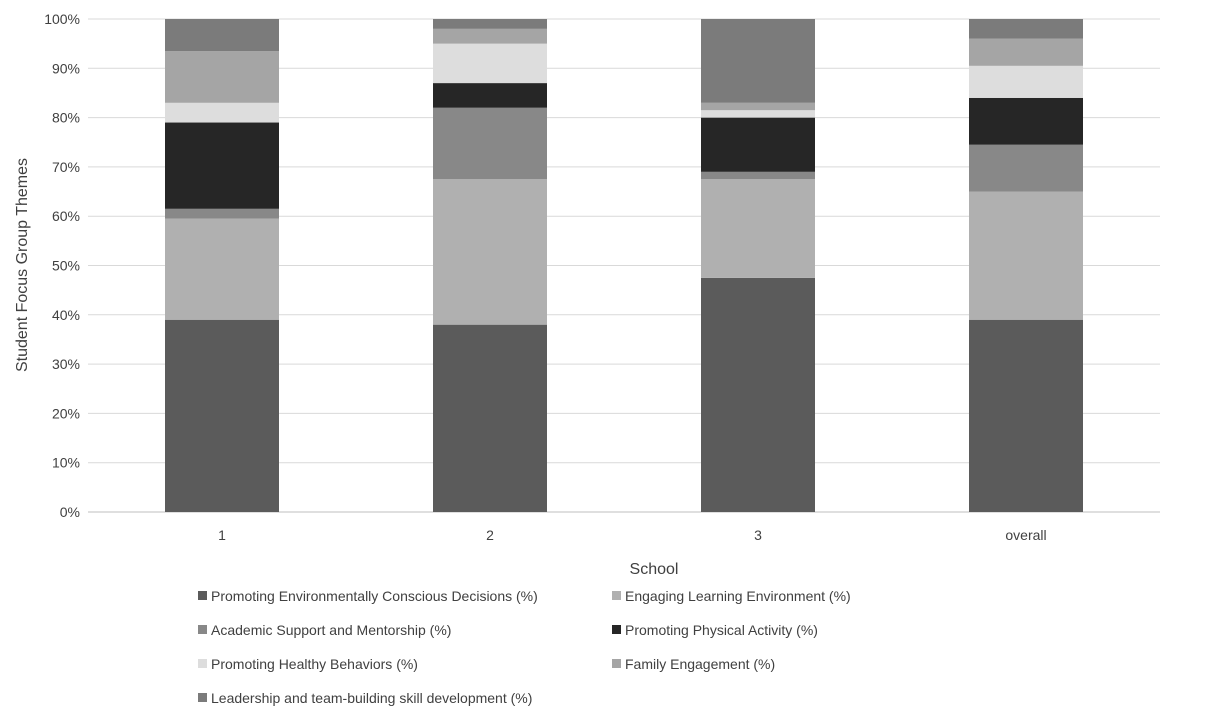  What do you see at coordinates (490, 535) in the screenshot?
I see `x-tick-label: 2` at bounding box center [490, 535].